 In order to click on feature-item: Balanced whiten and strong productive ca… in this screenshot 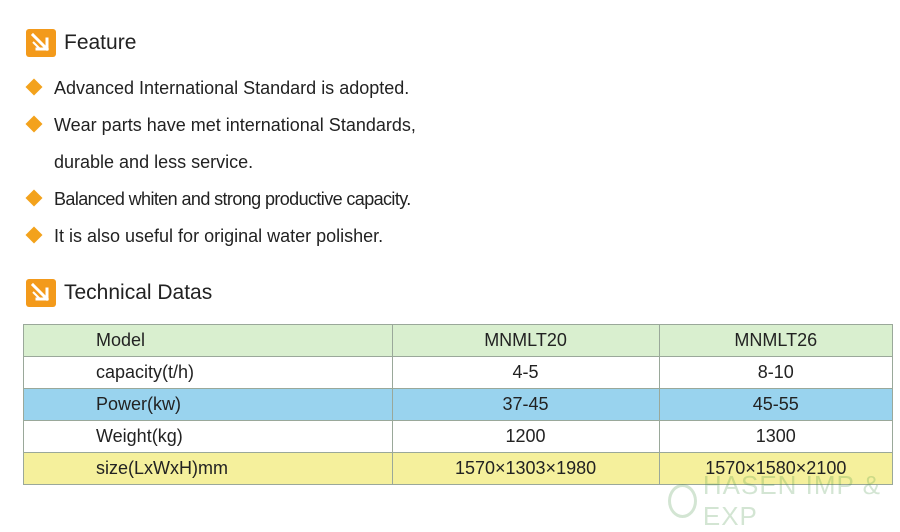, I will do `click(254, 199)`.